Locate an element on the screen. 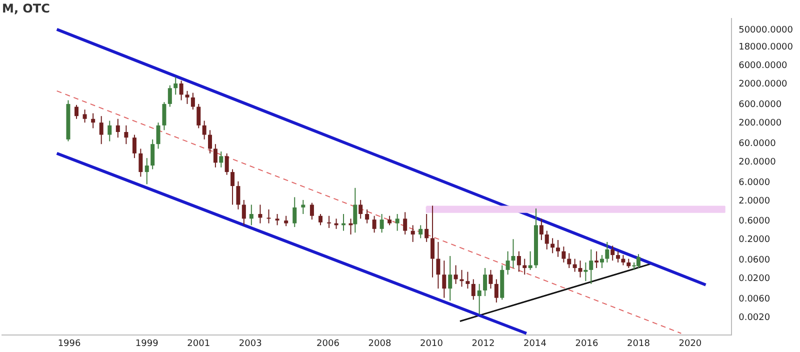 The width and height of the screenshot is (800, 352). x-tick-label: 2012 is located at coordinates (483, 343).